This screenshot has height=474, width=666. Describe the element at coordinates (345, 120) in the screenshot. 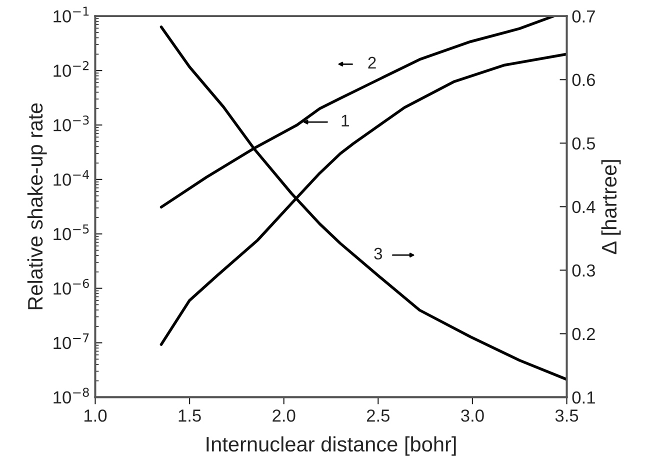

I see `legend-label: 1` at that location.